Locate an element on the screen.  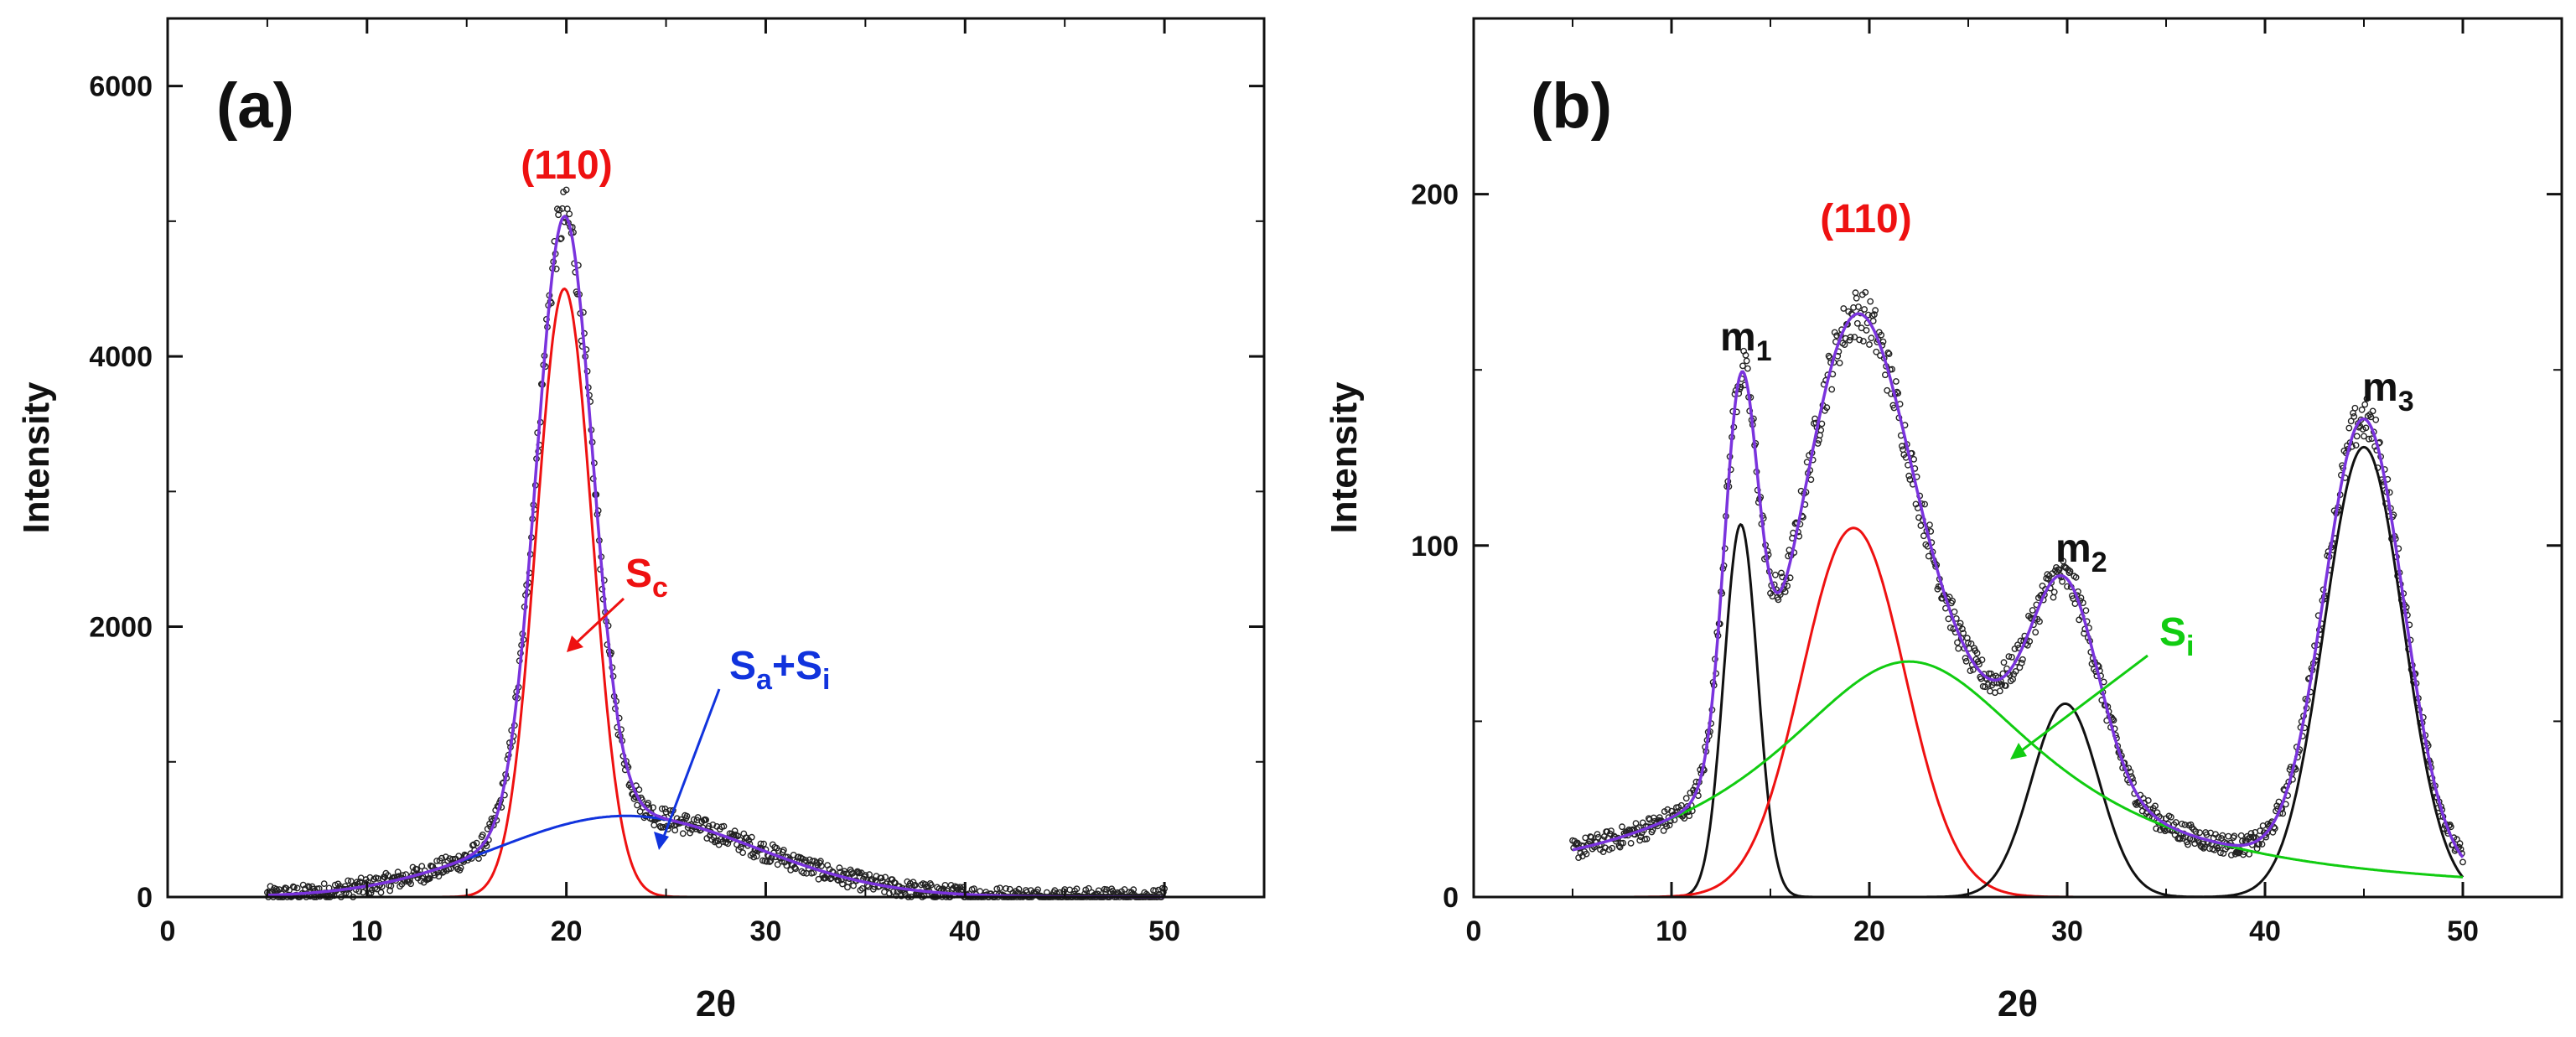
m3-subscript: 3 is located at coordinates (2406, 401).